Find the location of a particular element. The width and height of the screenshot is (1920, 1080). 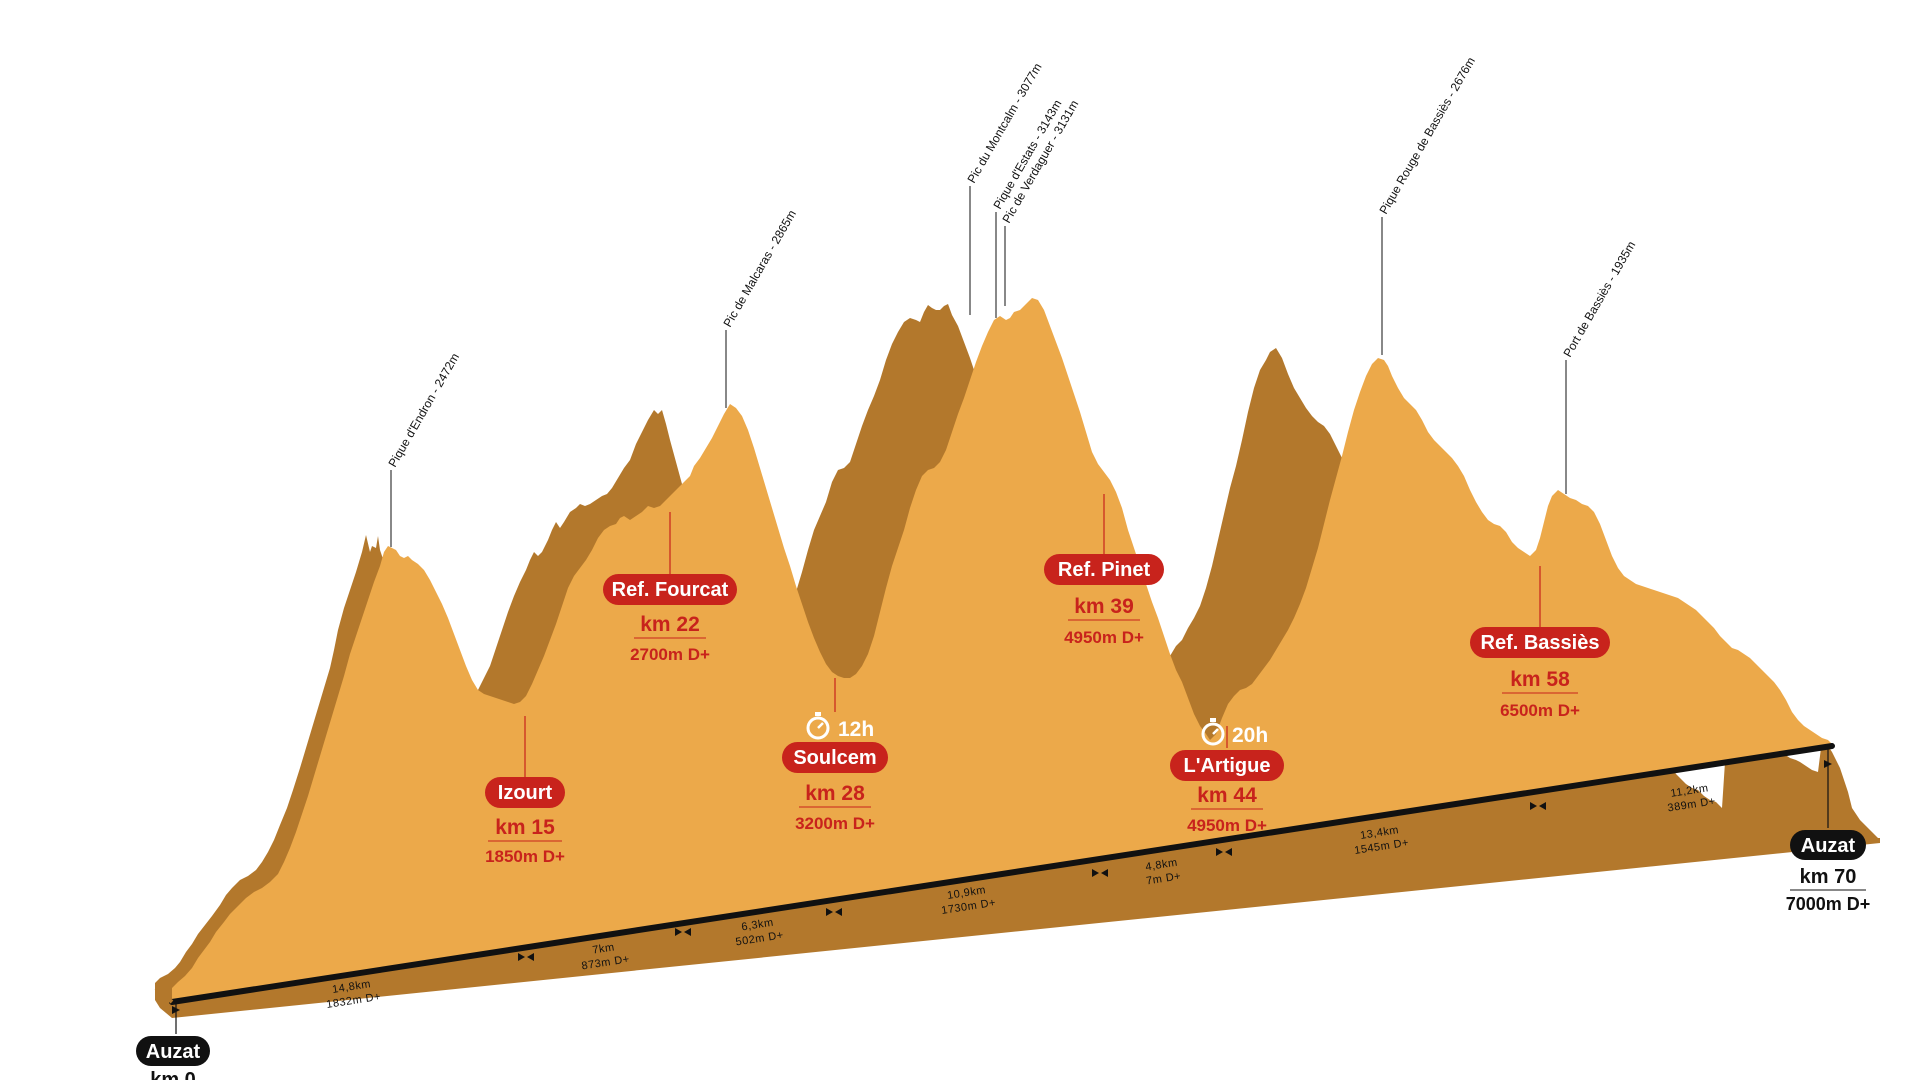

checkpoint-ref-bassies: Ref. Bassiès km 58 6500m D+ is located at coordinates (1540, 643).